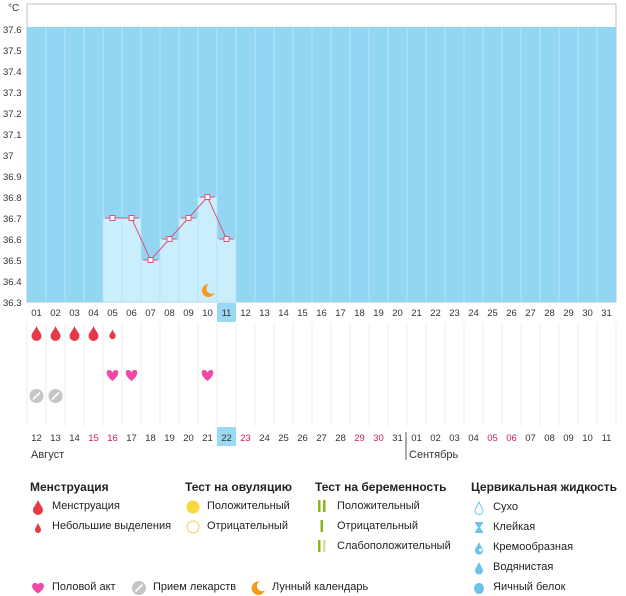  What do you see at coordinates (112, 438) in the screenshot?
I see `calendar-date-label: 16` at bounding box center [112, 438].